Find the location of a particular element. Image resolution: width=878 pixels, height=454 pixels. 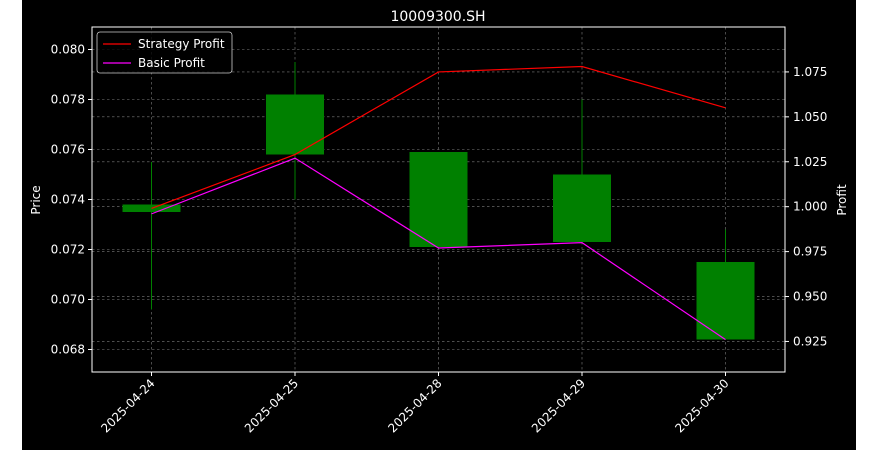

y-tick-label-left: 0.076 is located at coordinates (68, 150).